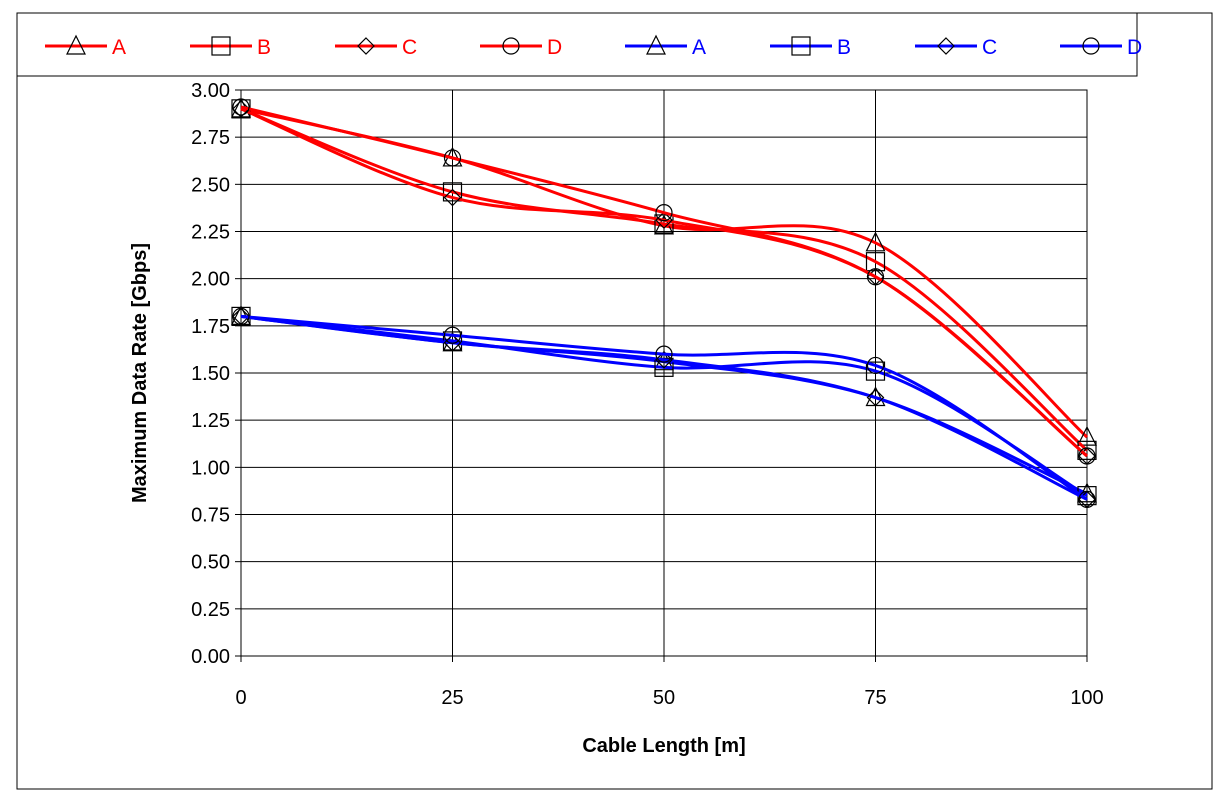  What do you see at coordinates (1086, 698) in the screenshot?
I see `x-tick-label: 100` at bounding box center [1086, 698].